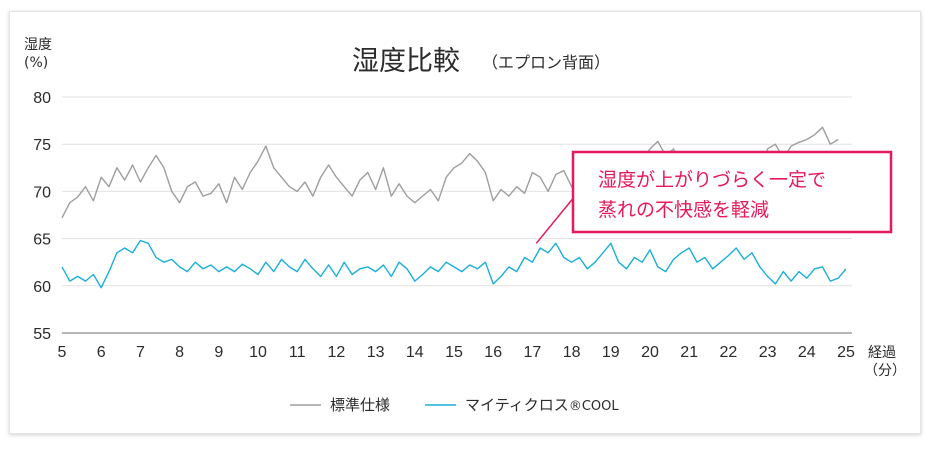 The image size is (930, 450). What do you see at coordinates (415, 352) in the screenshot?
I see `x-tick-14: 14` at bounding box center [415, 352].